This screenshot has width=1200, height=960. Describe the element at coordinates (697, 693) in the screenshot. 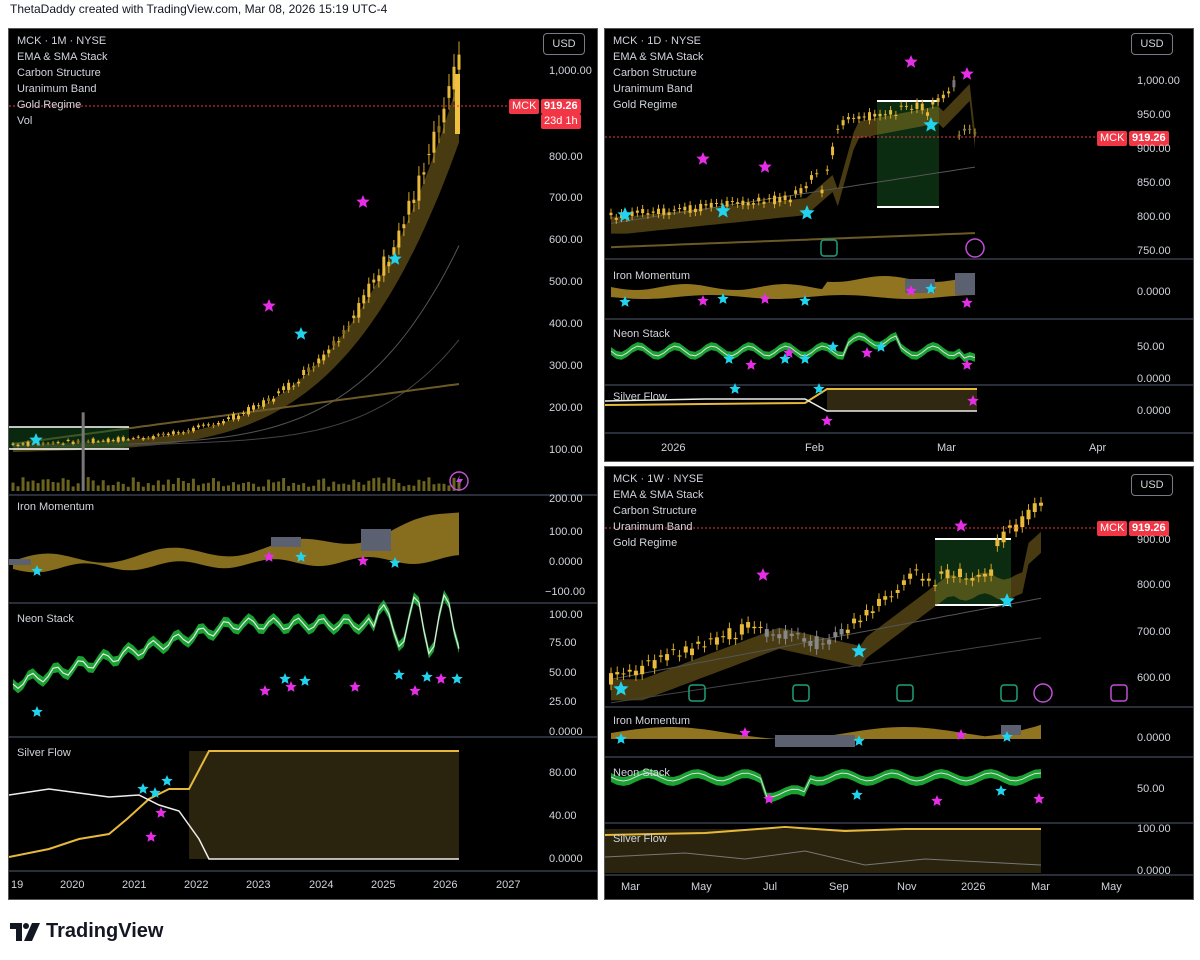

I see `earnings-icon` at that location.